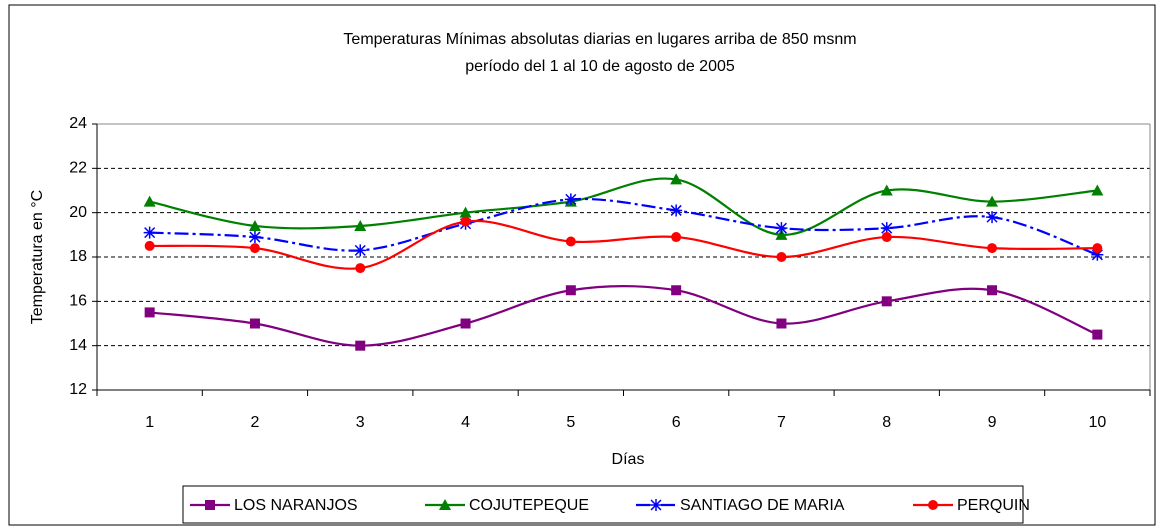 The width and height of the screenshot is (1164, 531). Describe the element at coordinates (360, 422) in the screenshot. I see `x-tick-label: 3` at that location.